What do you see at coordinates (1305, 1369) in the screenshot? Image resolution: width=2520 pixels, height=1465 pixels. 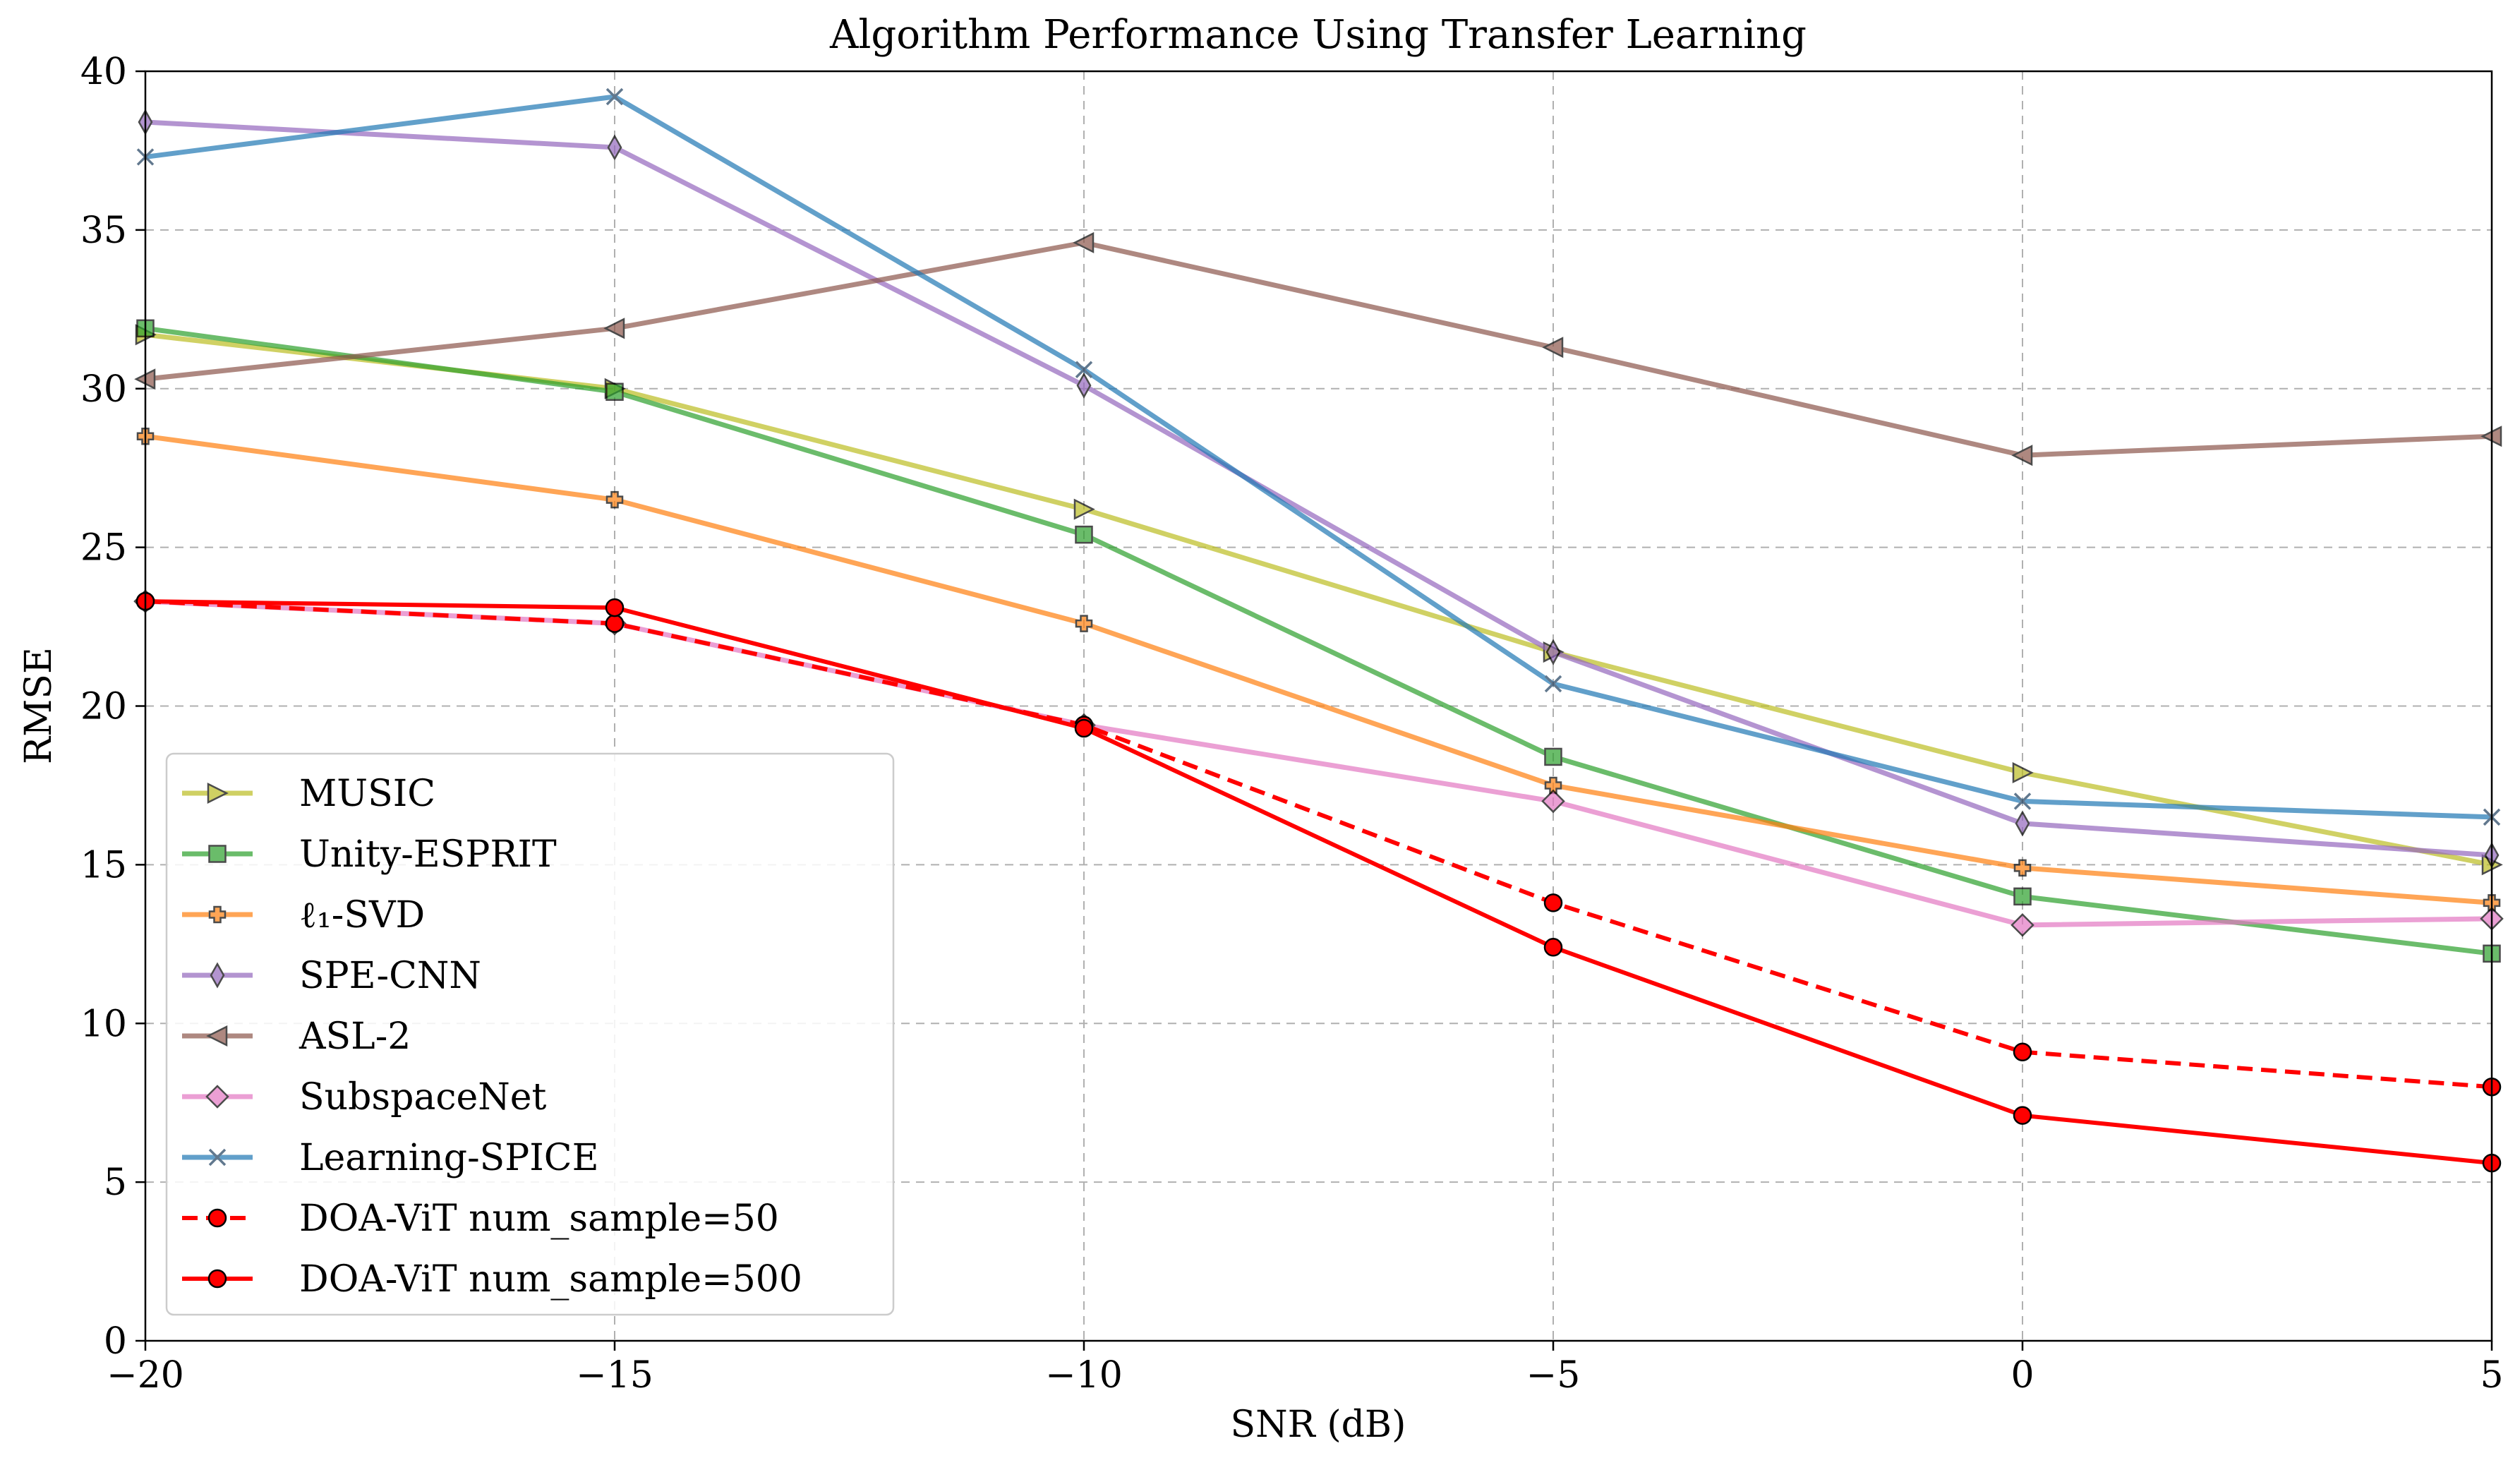 I see `x-axis: −20 −15 −10 −5 0 5` at bounding box center [1305, 1369].